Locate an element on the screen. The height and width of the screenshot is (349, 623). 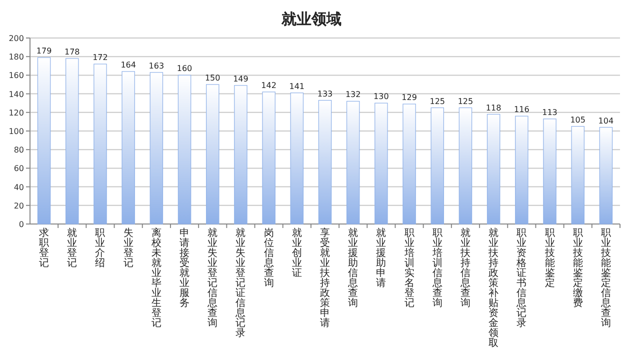
data-label: 163 is located at coordinates (156, 65).